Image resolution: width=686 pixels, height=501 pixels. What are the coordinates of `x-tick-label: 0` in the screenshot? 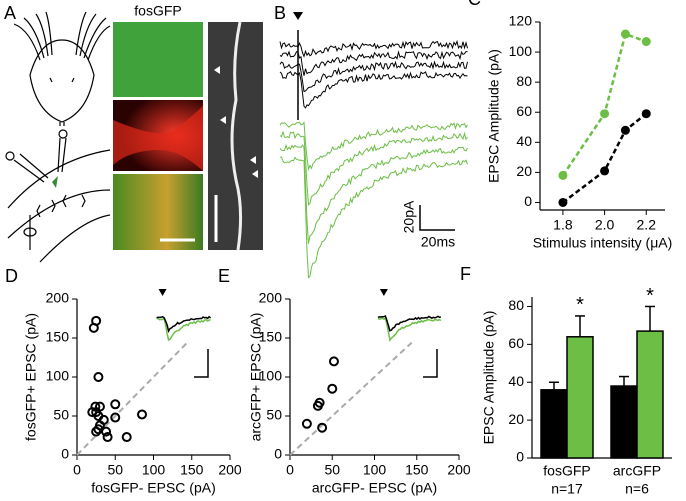 It's located at (290, 470).